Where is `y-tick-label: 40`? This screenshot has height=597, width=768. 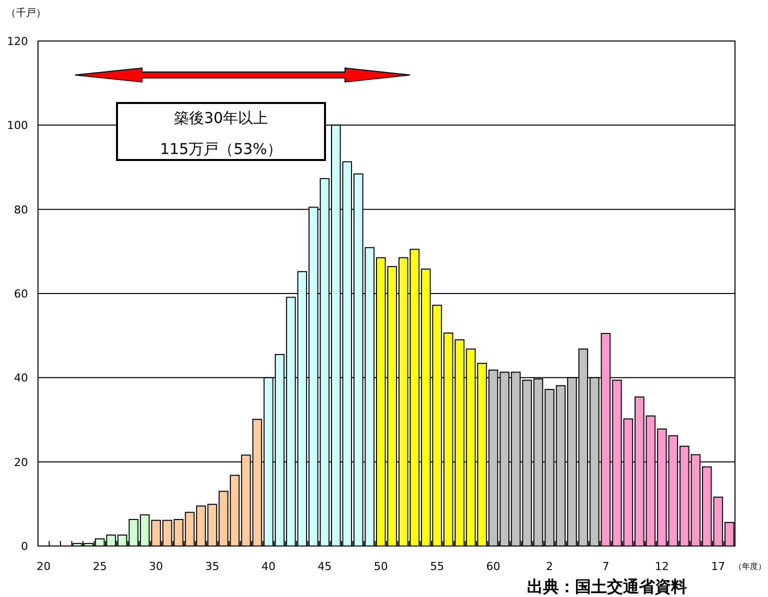 y-tick-label: 40 is located at coordinates (21, 378).